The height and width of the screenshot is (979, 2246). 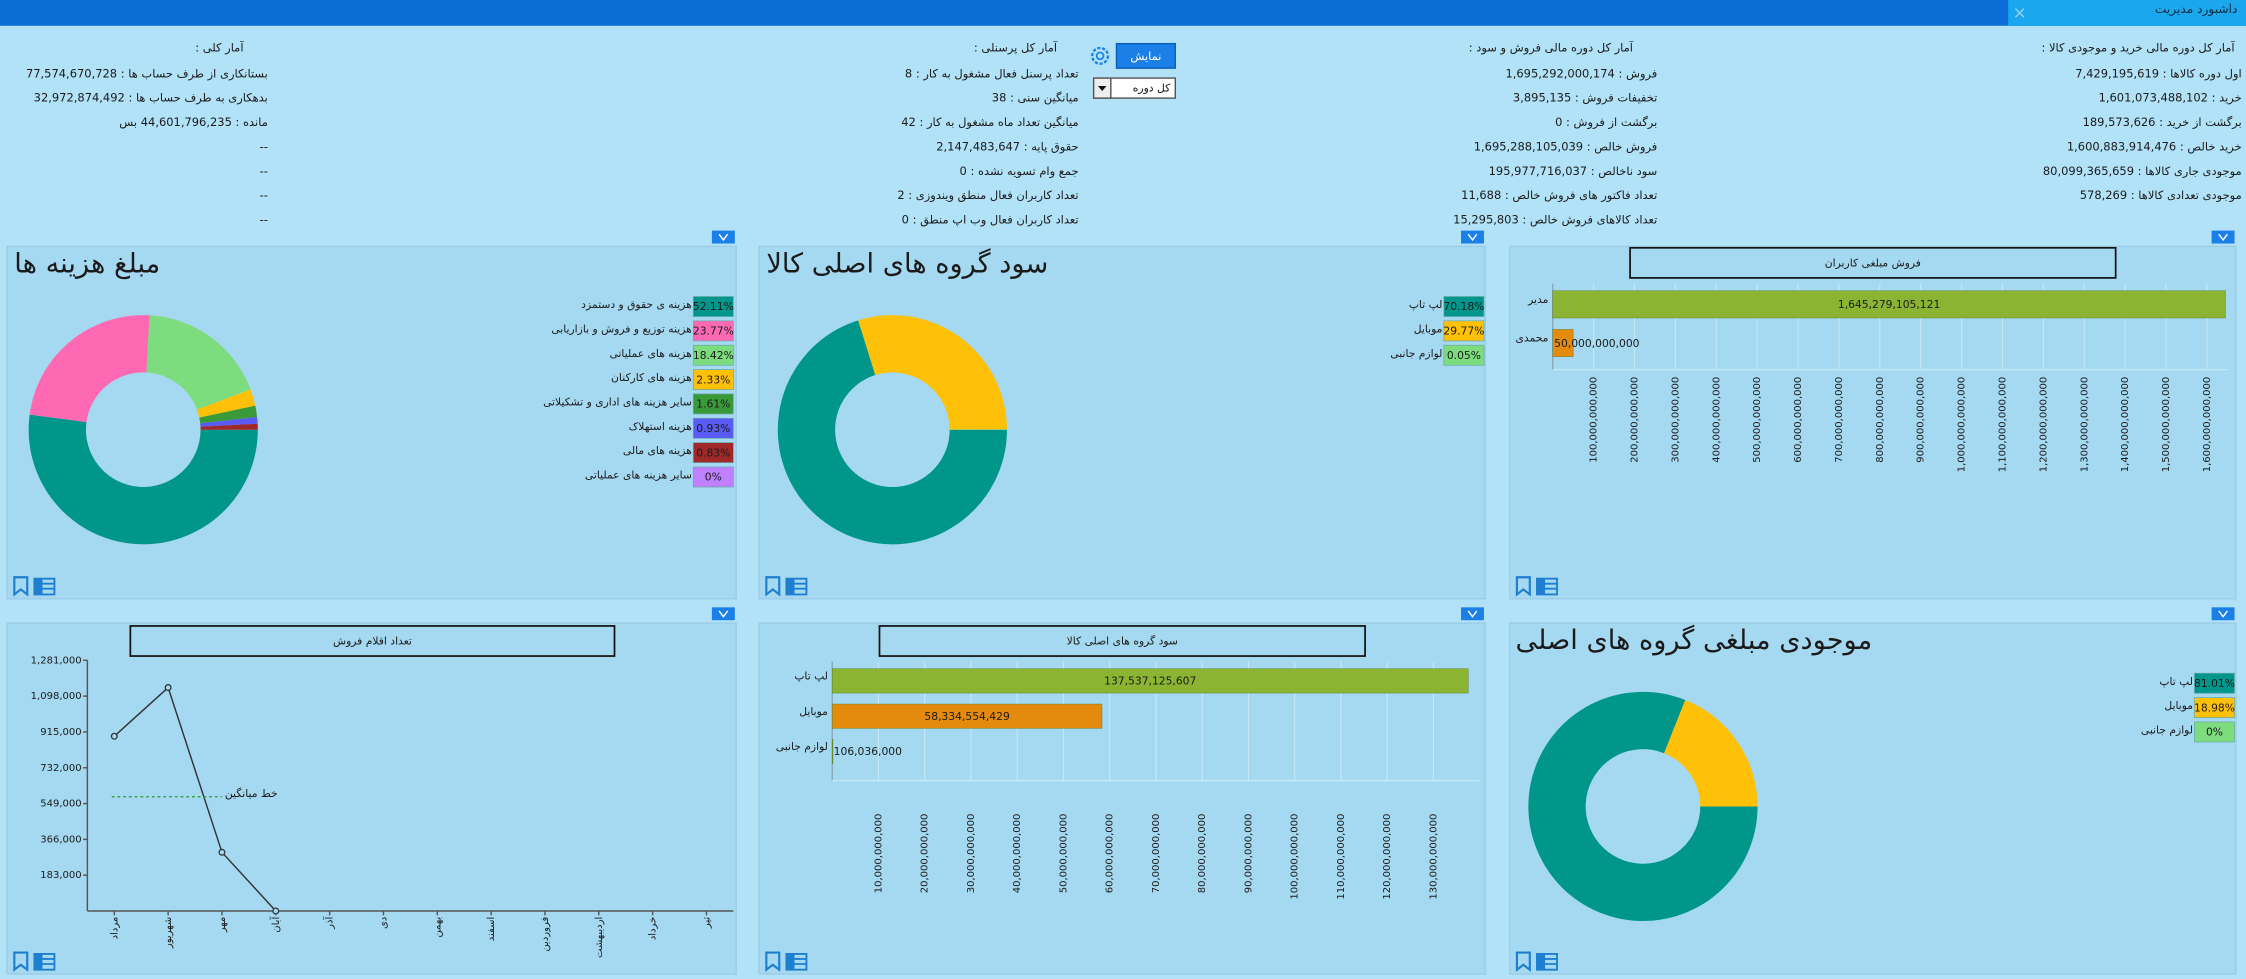 I want to click on x-tick-label: بهمن, so click(x=437, y=927).